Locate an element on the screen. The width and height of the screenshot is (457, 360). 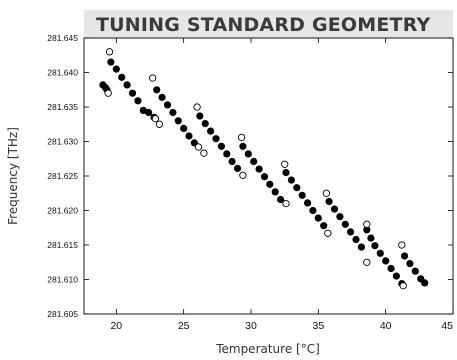
title-band is located at coordinates (268, 24).